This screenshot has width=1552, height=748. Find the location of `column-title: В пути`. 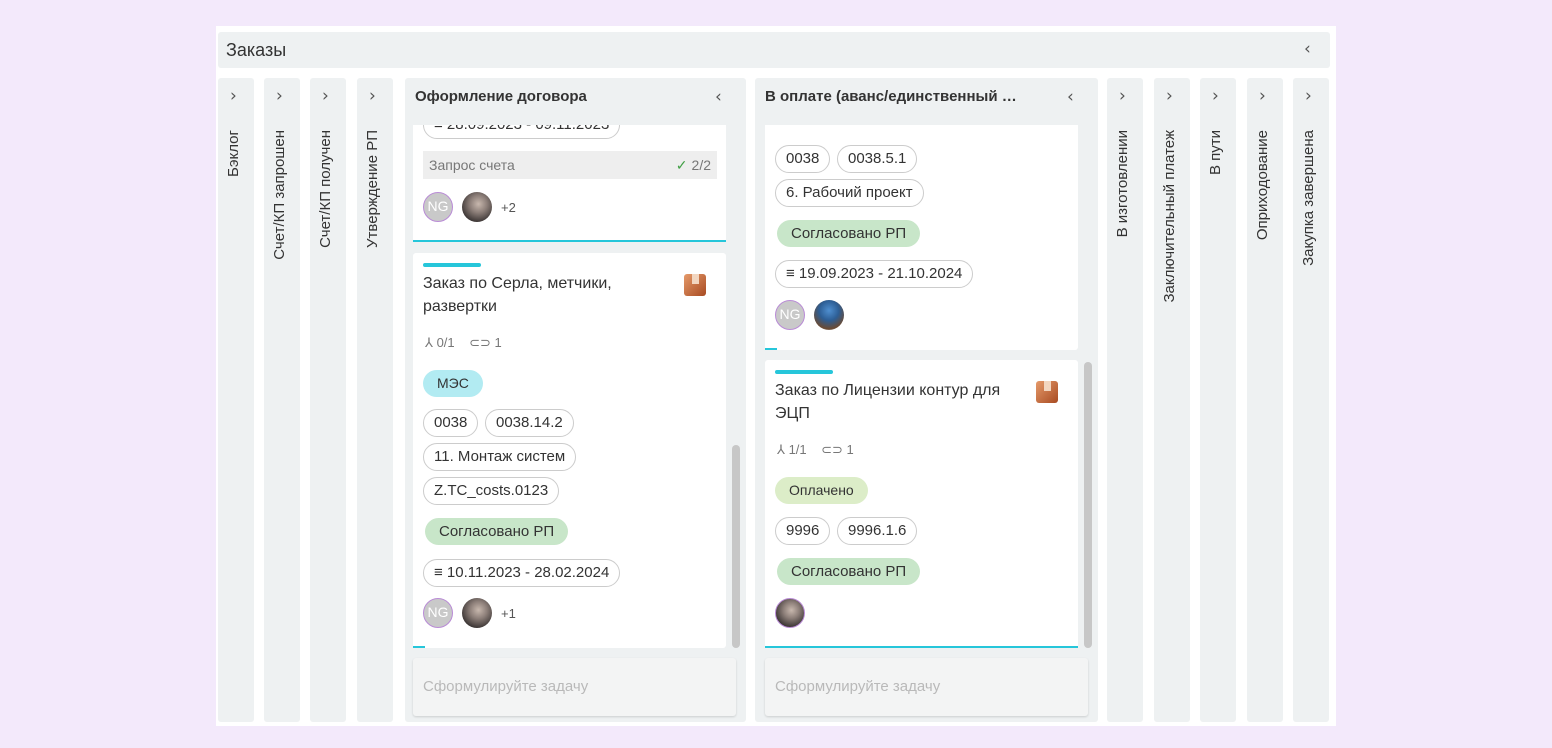

column-title: В пути is located at coordinates (1215, 153).